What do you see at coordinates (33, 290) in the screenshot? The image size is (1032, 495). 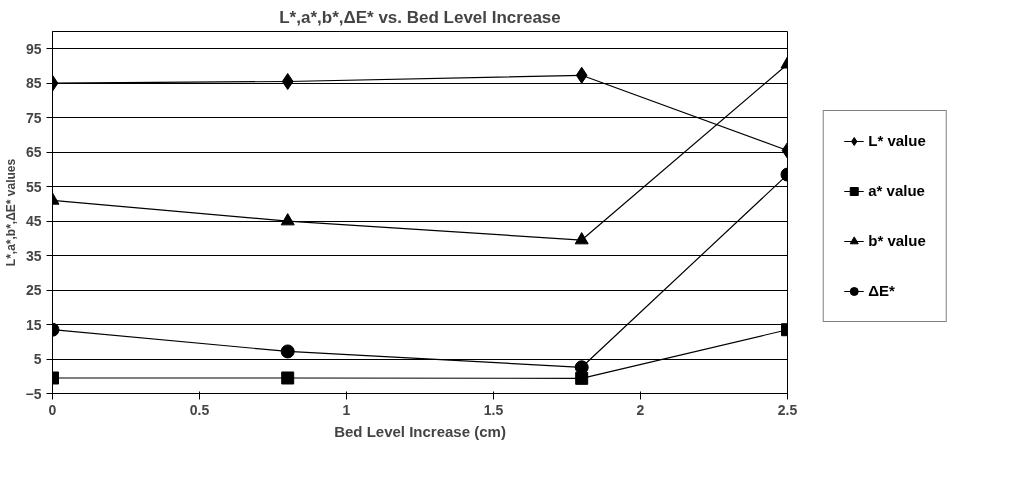 I see `y-tick-label: 25` at bounding box center [33, 290].